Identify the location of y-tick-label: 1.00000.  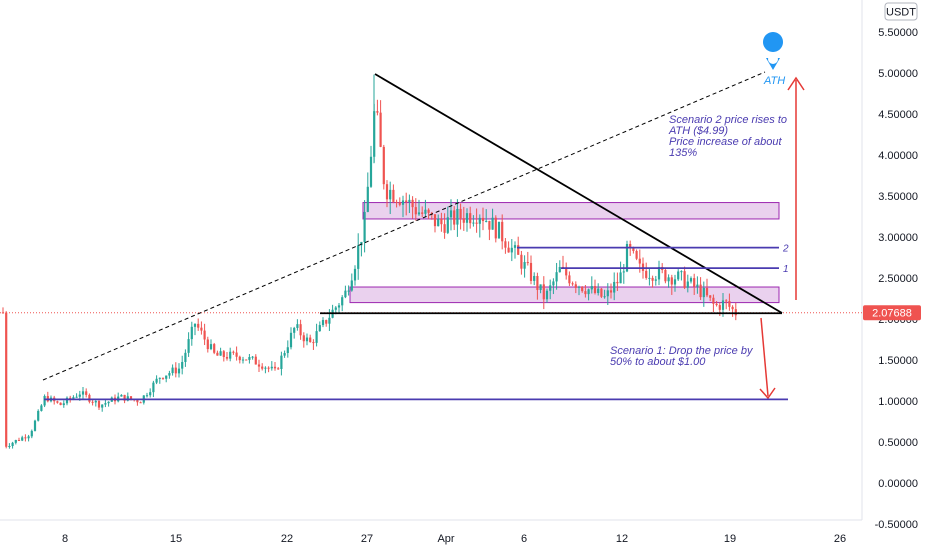
(898, 402).